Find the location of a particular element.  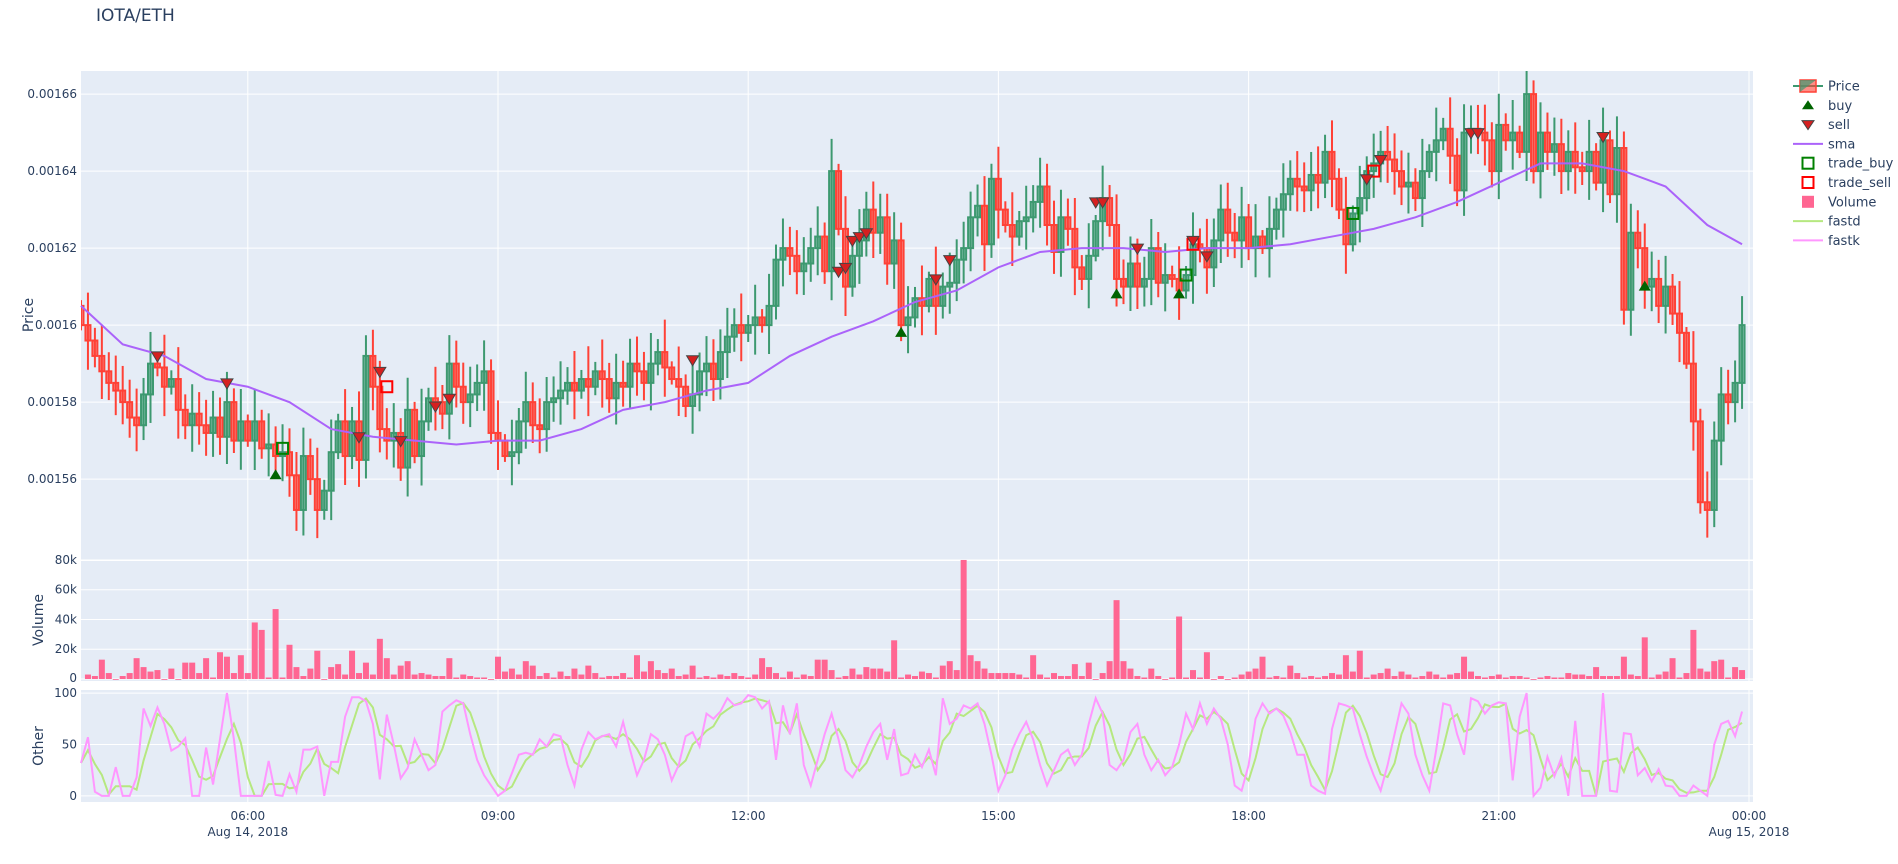

legend-item-trade-buy: trade_buy is located at coordinates (1847, 164).